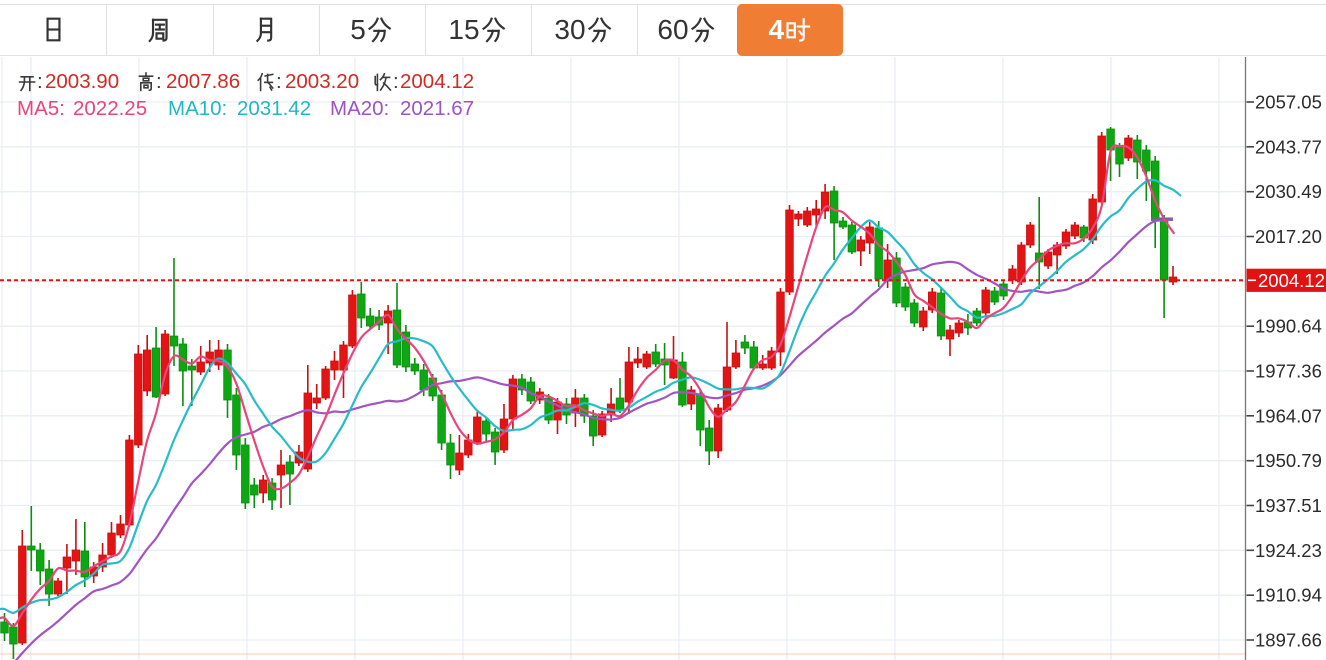 This screenshot has height=660, width=1326. Describe the element at coordinates (1288, 146) in the screenshot. I see `svg-text: 2043.77` at that location.